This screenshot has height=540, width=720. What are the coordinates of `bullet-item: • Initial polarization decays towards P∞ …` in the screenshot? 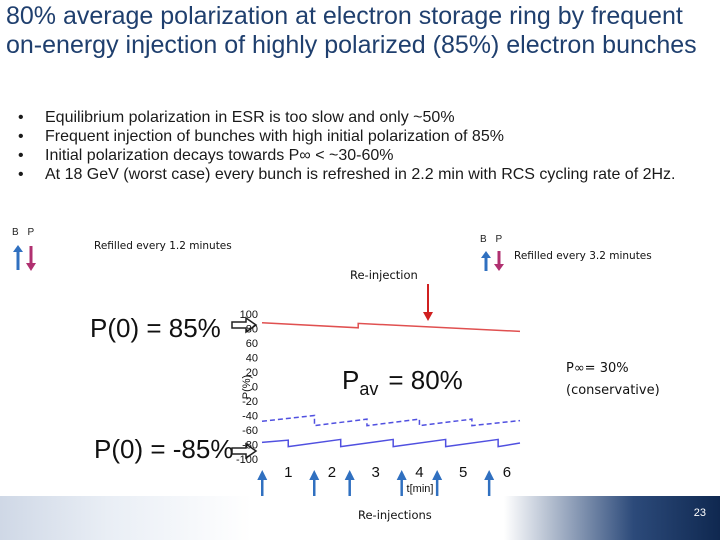 It's located at (368, 155).